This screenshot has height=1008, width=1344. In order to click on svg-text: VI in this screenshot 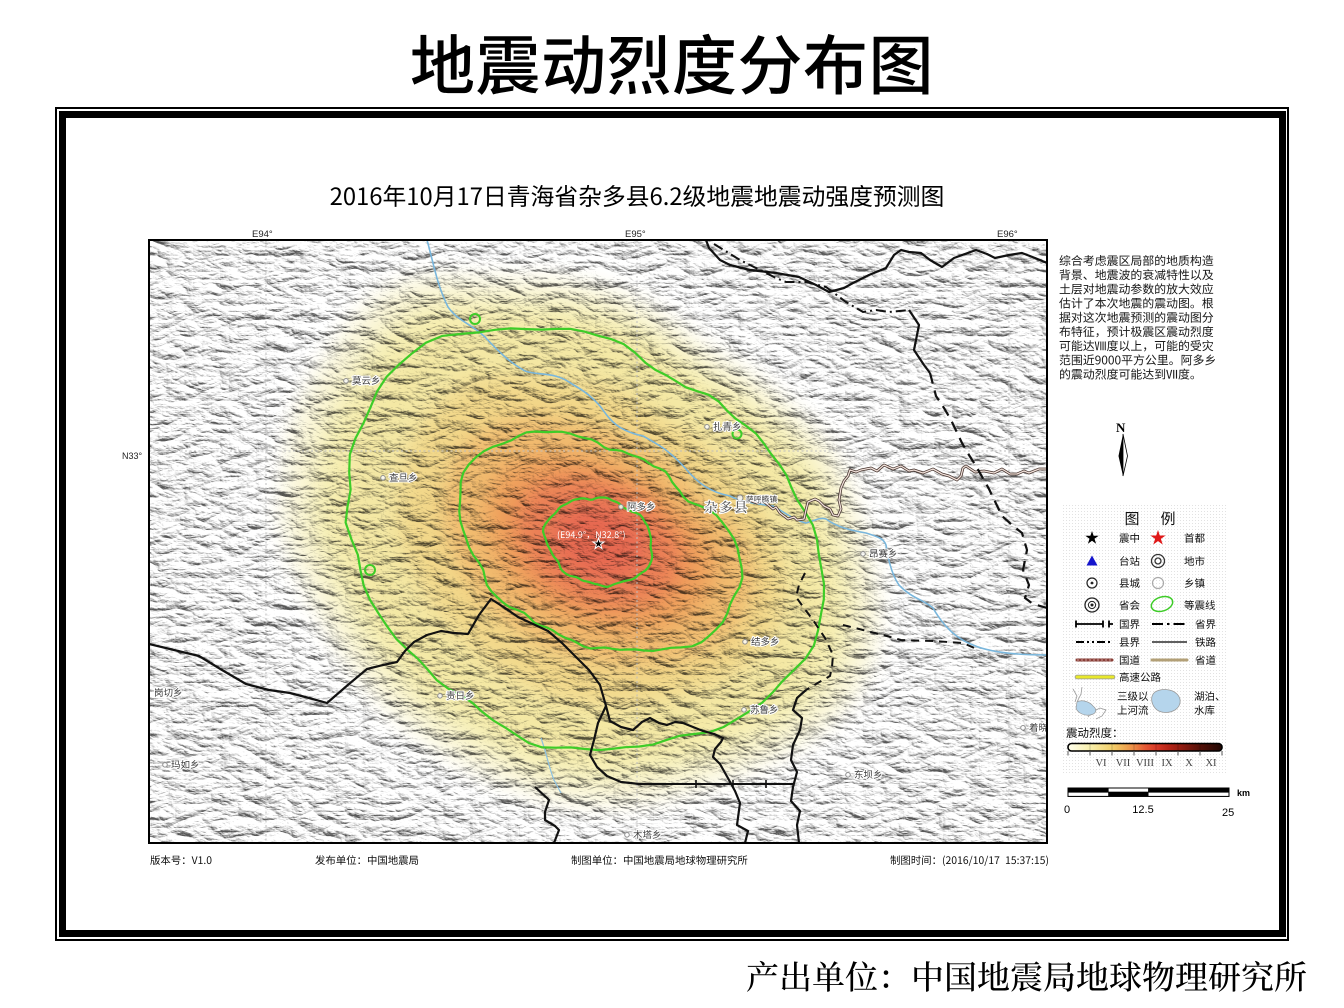, I will do `click(1101, 763)`.